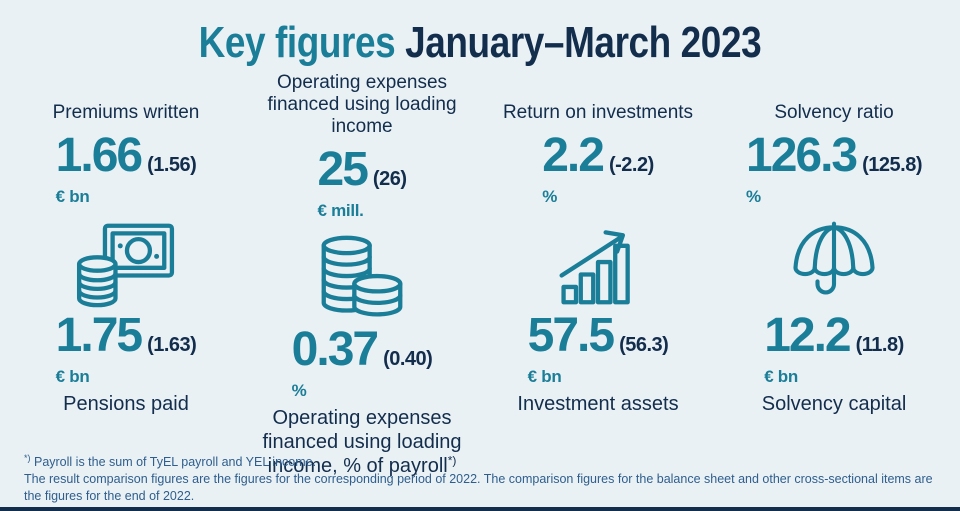  Describe the element at coordinates (571, 336) in the screenshot. I see `metric-value: 57.5` at that location.